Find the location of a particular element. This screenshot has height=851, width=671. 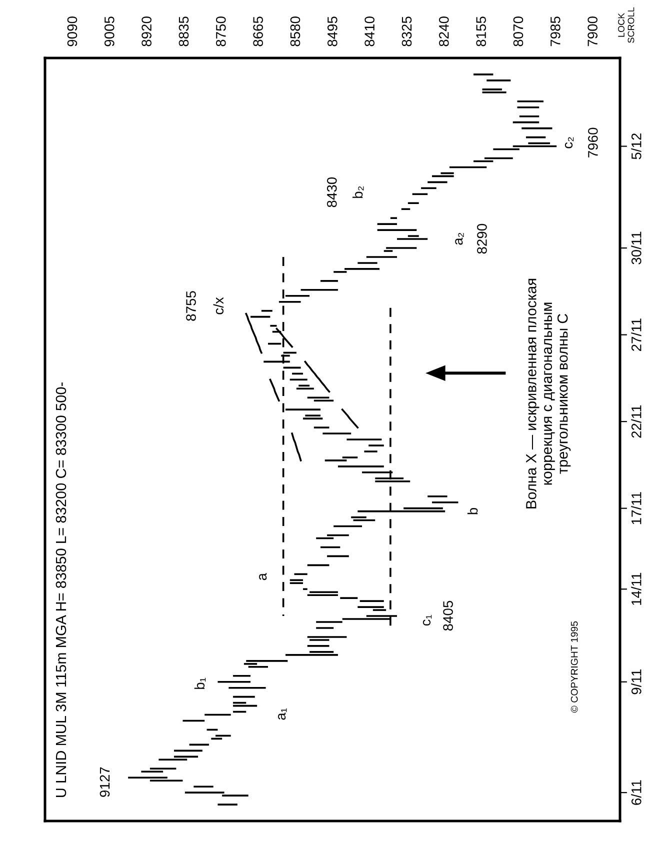

x-tick-label: 8070 is located at coordinates (518, 31).